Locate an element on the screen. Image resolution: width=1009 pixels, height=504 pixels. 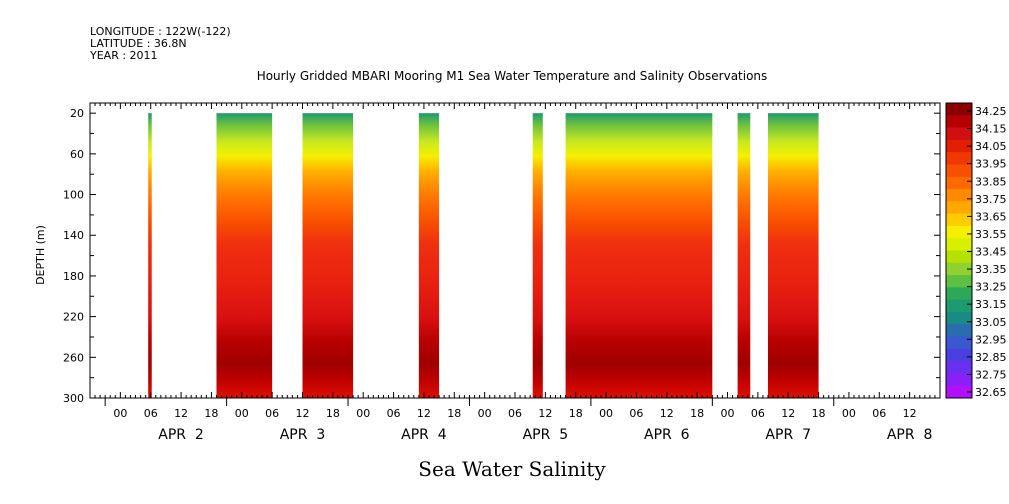
colorbar-label: 33.15 is located at coordinates (991, 304).